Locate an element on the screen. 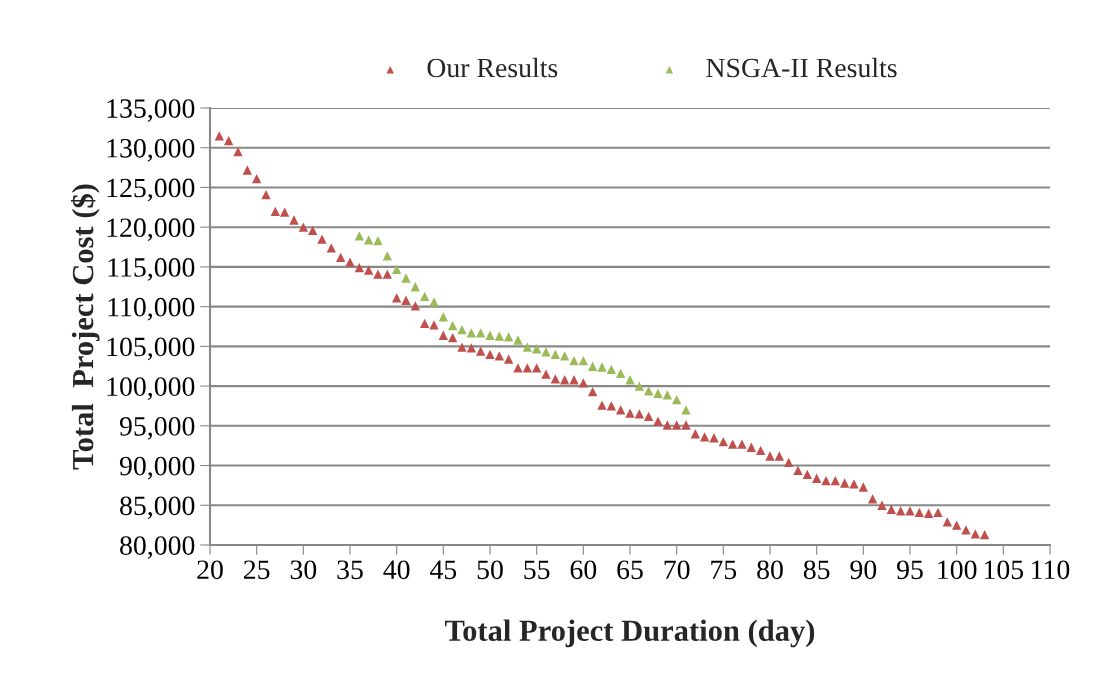  x-tick-label: 55 is located at coordinates (537, 570).